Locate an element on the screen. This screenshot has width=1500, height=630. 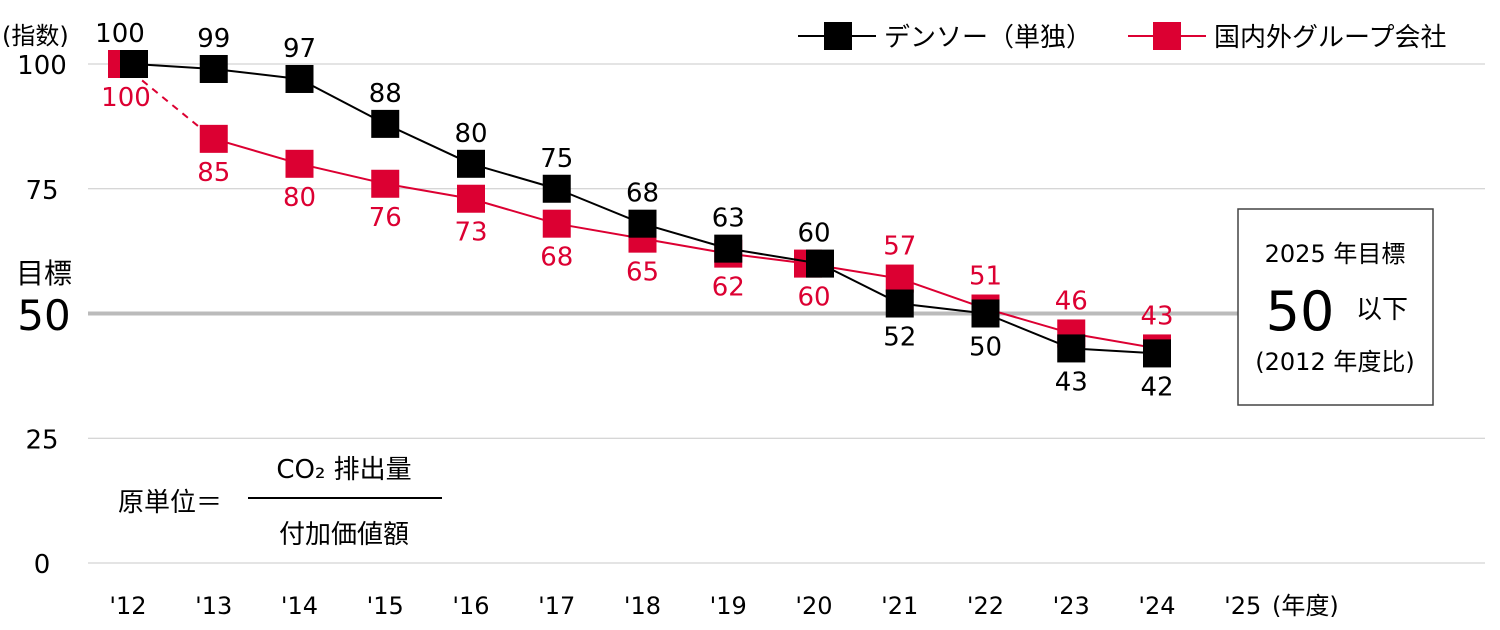
data-label: 75 is located at coordinates (556, 159).